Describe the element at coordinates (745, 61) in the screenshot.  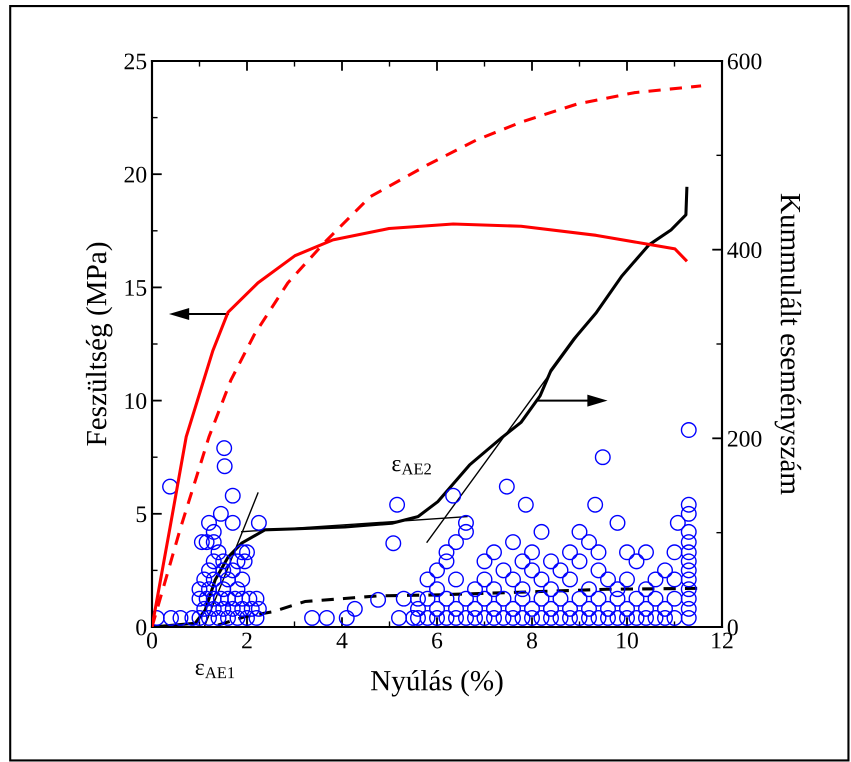
I see `y2-tick-label: 600` at that location.